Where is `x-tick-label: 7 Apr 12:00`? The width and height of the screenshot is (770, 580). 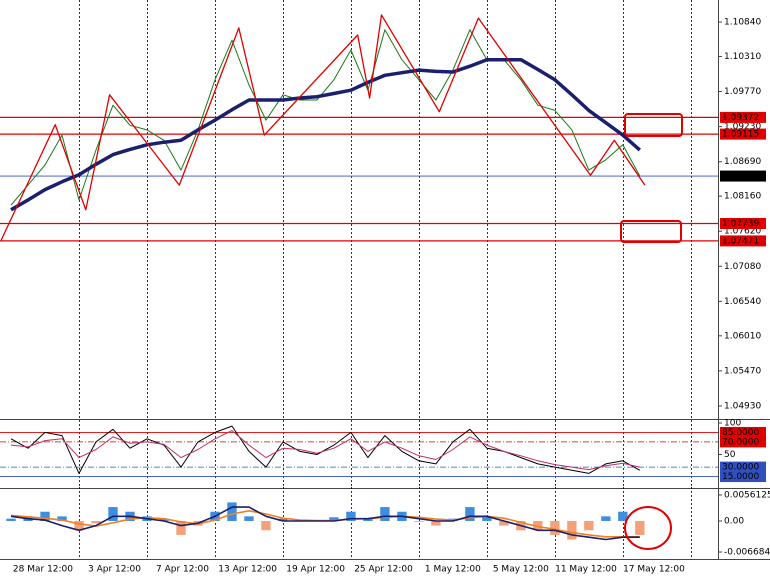 x-tick-label: 7 Apr 12:00 is located at coordinates (182, 570).